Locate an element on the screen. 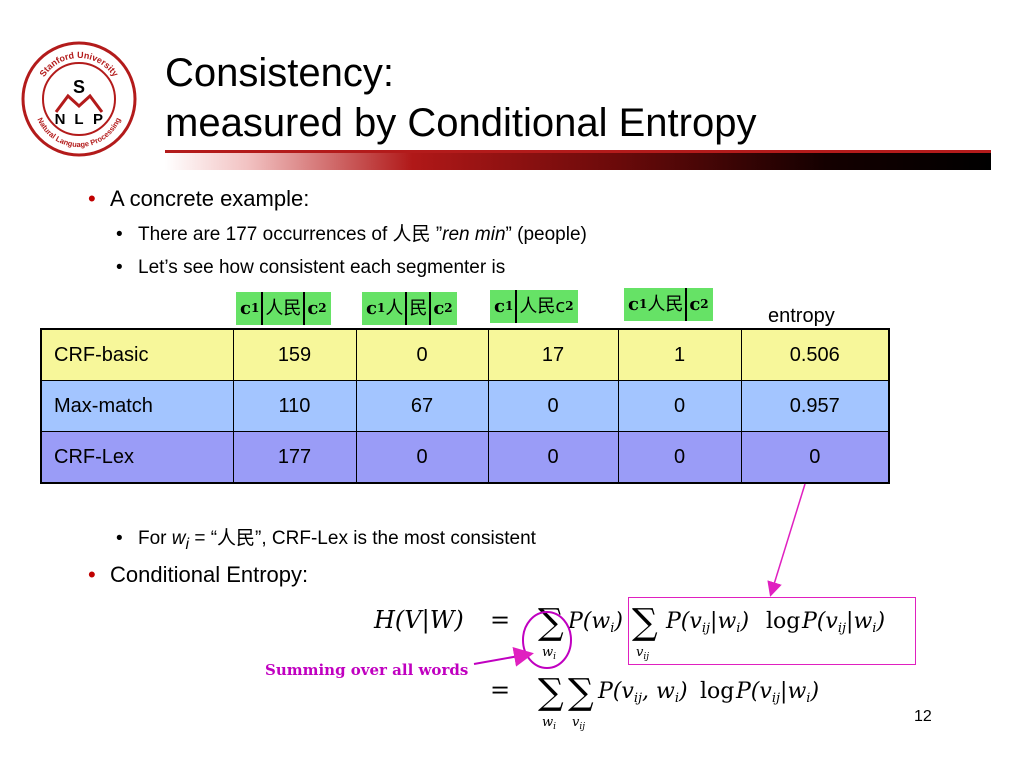 Image resolution: width=1024 pixels, height=768 pixels. segmentation-option-1: c 1 人民 c 2 is located at coordinates (283, 308).